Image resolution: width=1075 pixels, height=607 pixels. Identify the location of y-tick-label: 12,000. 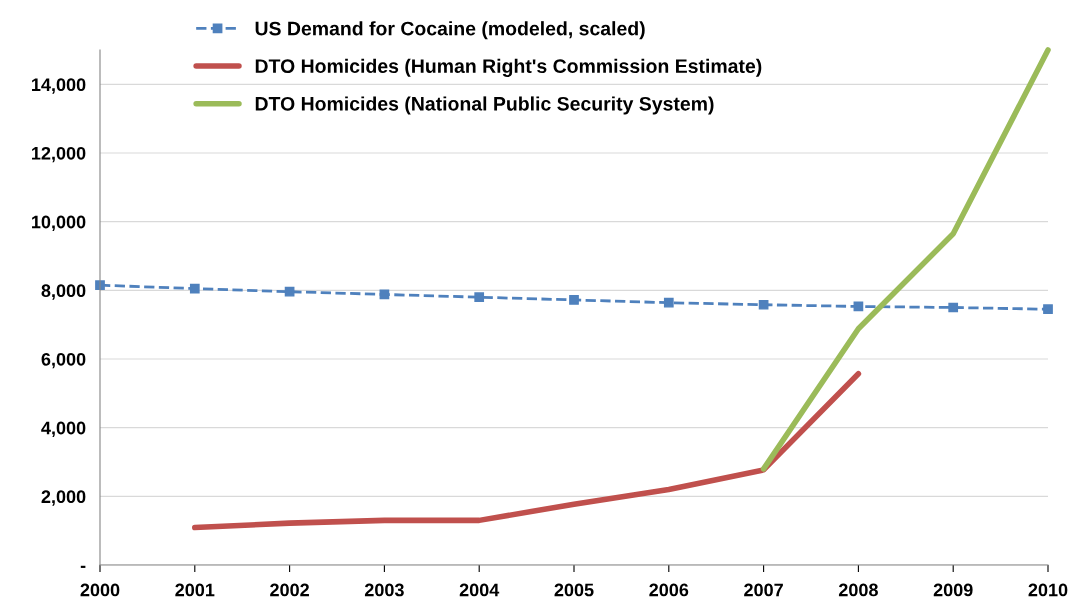
(59, 154).